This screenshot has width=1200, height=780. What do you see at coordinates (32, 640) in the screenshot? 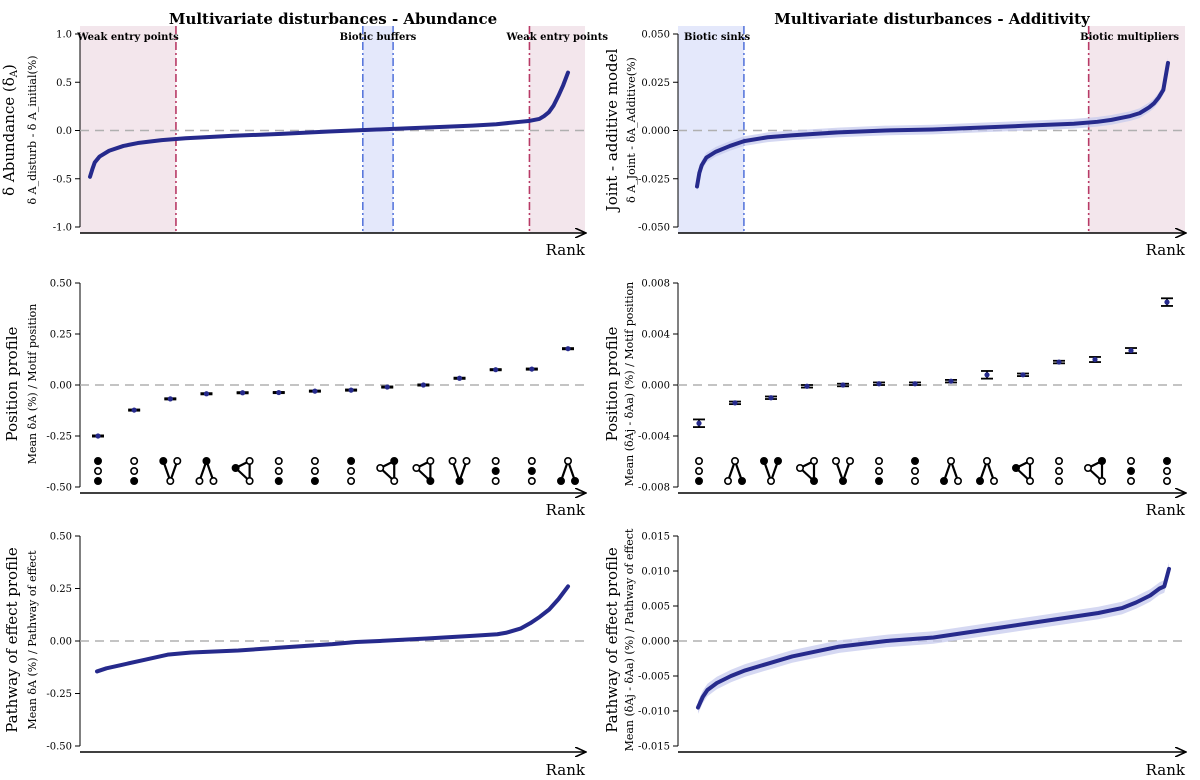
I see `y-subtitle: Mean δA (%) / Pathway of effect` at bounding box center [32, 640].